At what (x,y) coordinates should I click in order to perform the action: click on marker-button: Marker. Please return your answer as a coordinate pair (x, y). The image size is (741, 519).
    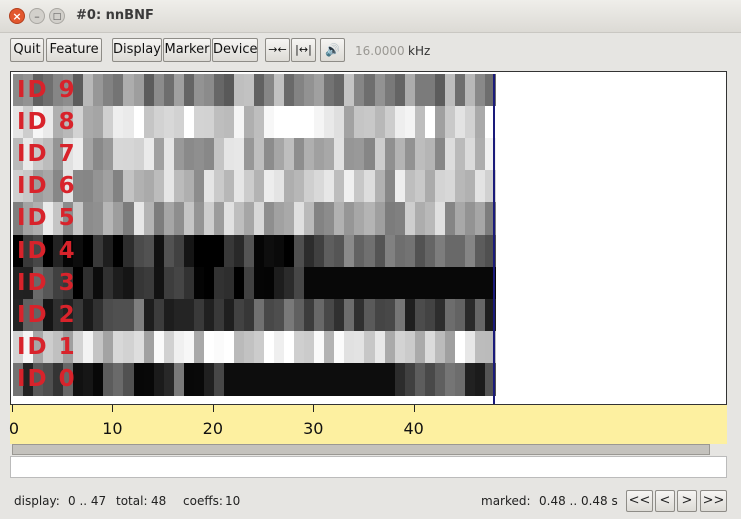
    Looking at the image, I should click on (187, 50).